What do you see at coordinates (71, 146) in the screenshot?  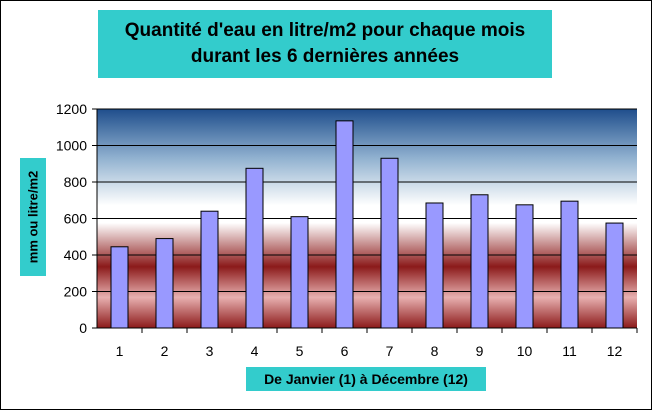 I see `y-tick-label: 1000` at bounding box center [71, 146].